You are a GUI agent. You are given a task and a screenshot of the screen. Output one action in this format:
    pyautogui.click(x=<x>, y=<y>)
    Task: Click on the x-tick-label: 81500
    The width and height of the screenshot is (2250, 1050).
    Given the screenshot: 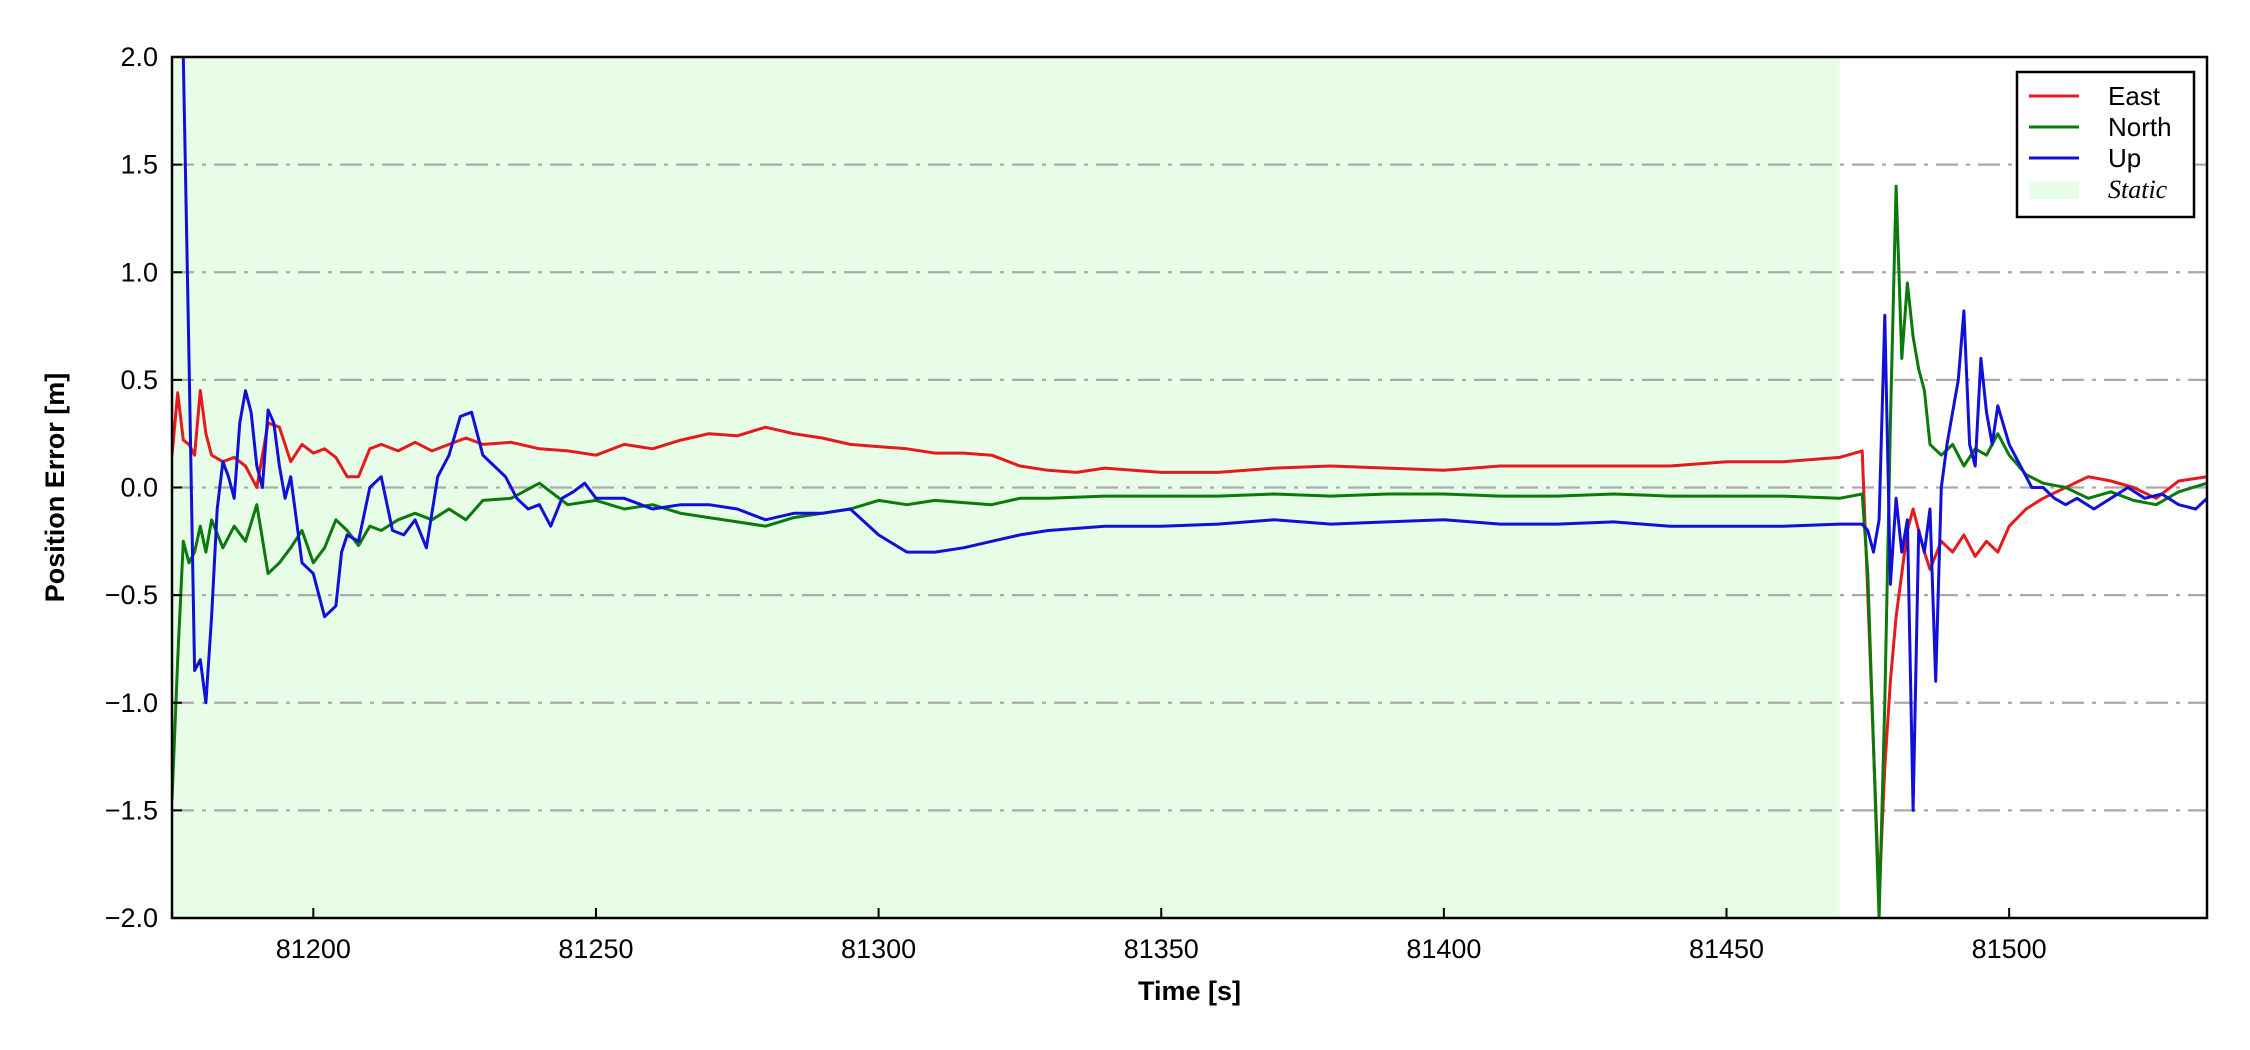 What is the action you would take?
    pyautogui.click(x=2009, y=949)
    